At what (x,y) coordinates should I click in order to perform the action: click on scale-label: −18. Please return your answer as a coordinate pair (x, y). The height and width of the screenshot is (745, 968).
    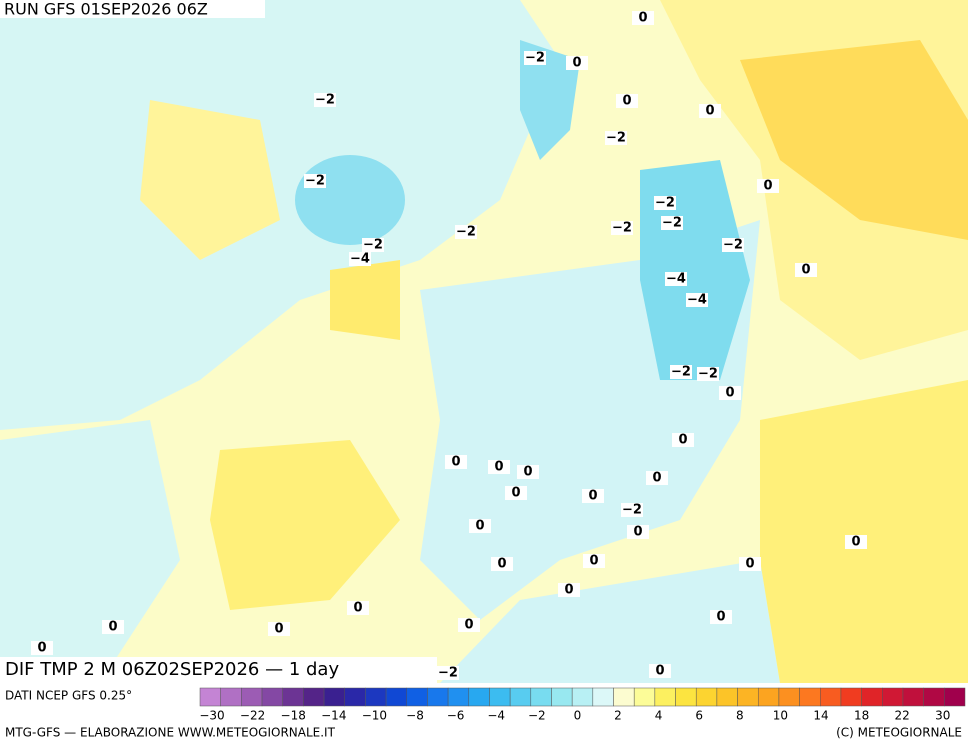
    Looking at the image, I should click on (293, 716).